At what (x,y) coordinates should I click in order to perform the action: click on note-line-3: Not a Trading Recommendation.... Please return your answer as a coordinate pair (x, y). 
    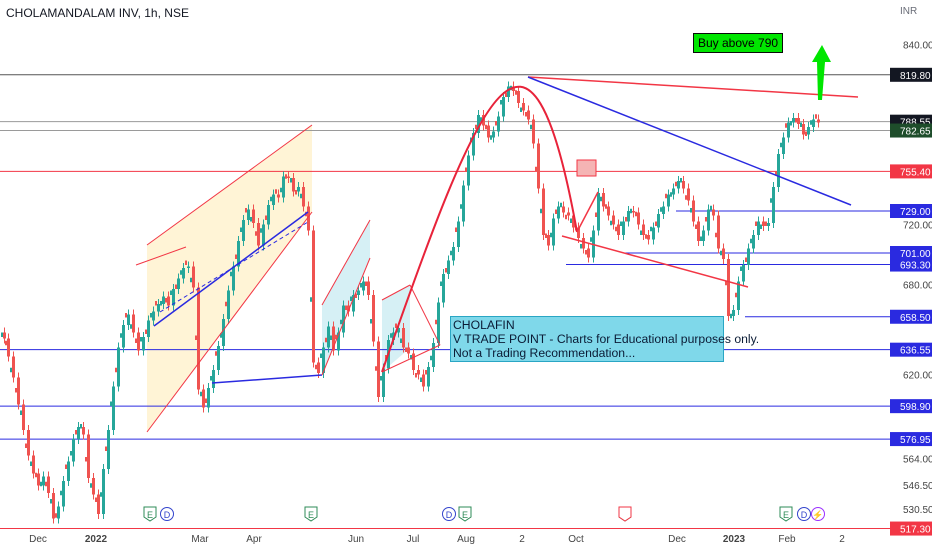
    Looking at the image, I should click on (544, 353).